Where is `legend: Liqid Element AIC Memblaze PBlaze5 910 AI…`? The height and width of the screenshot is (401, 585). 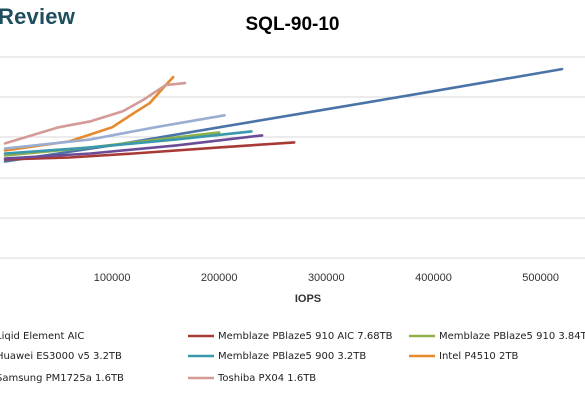 legend: Liqid Element AIC Memblaze PBlaze5 910 AI… is located at coordinates (292, 357).